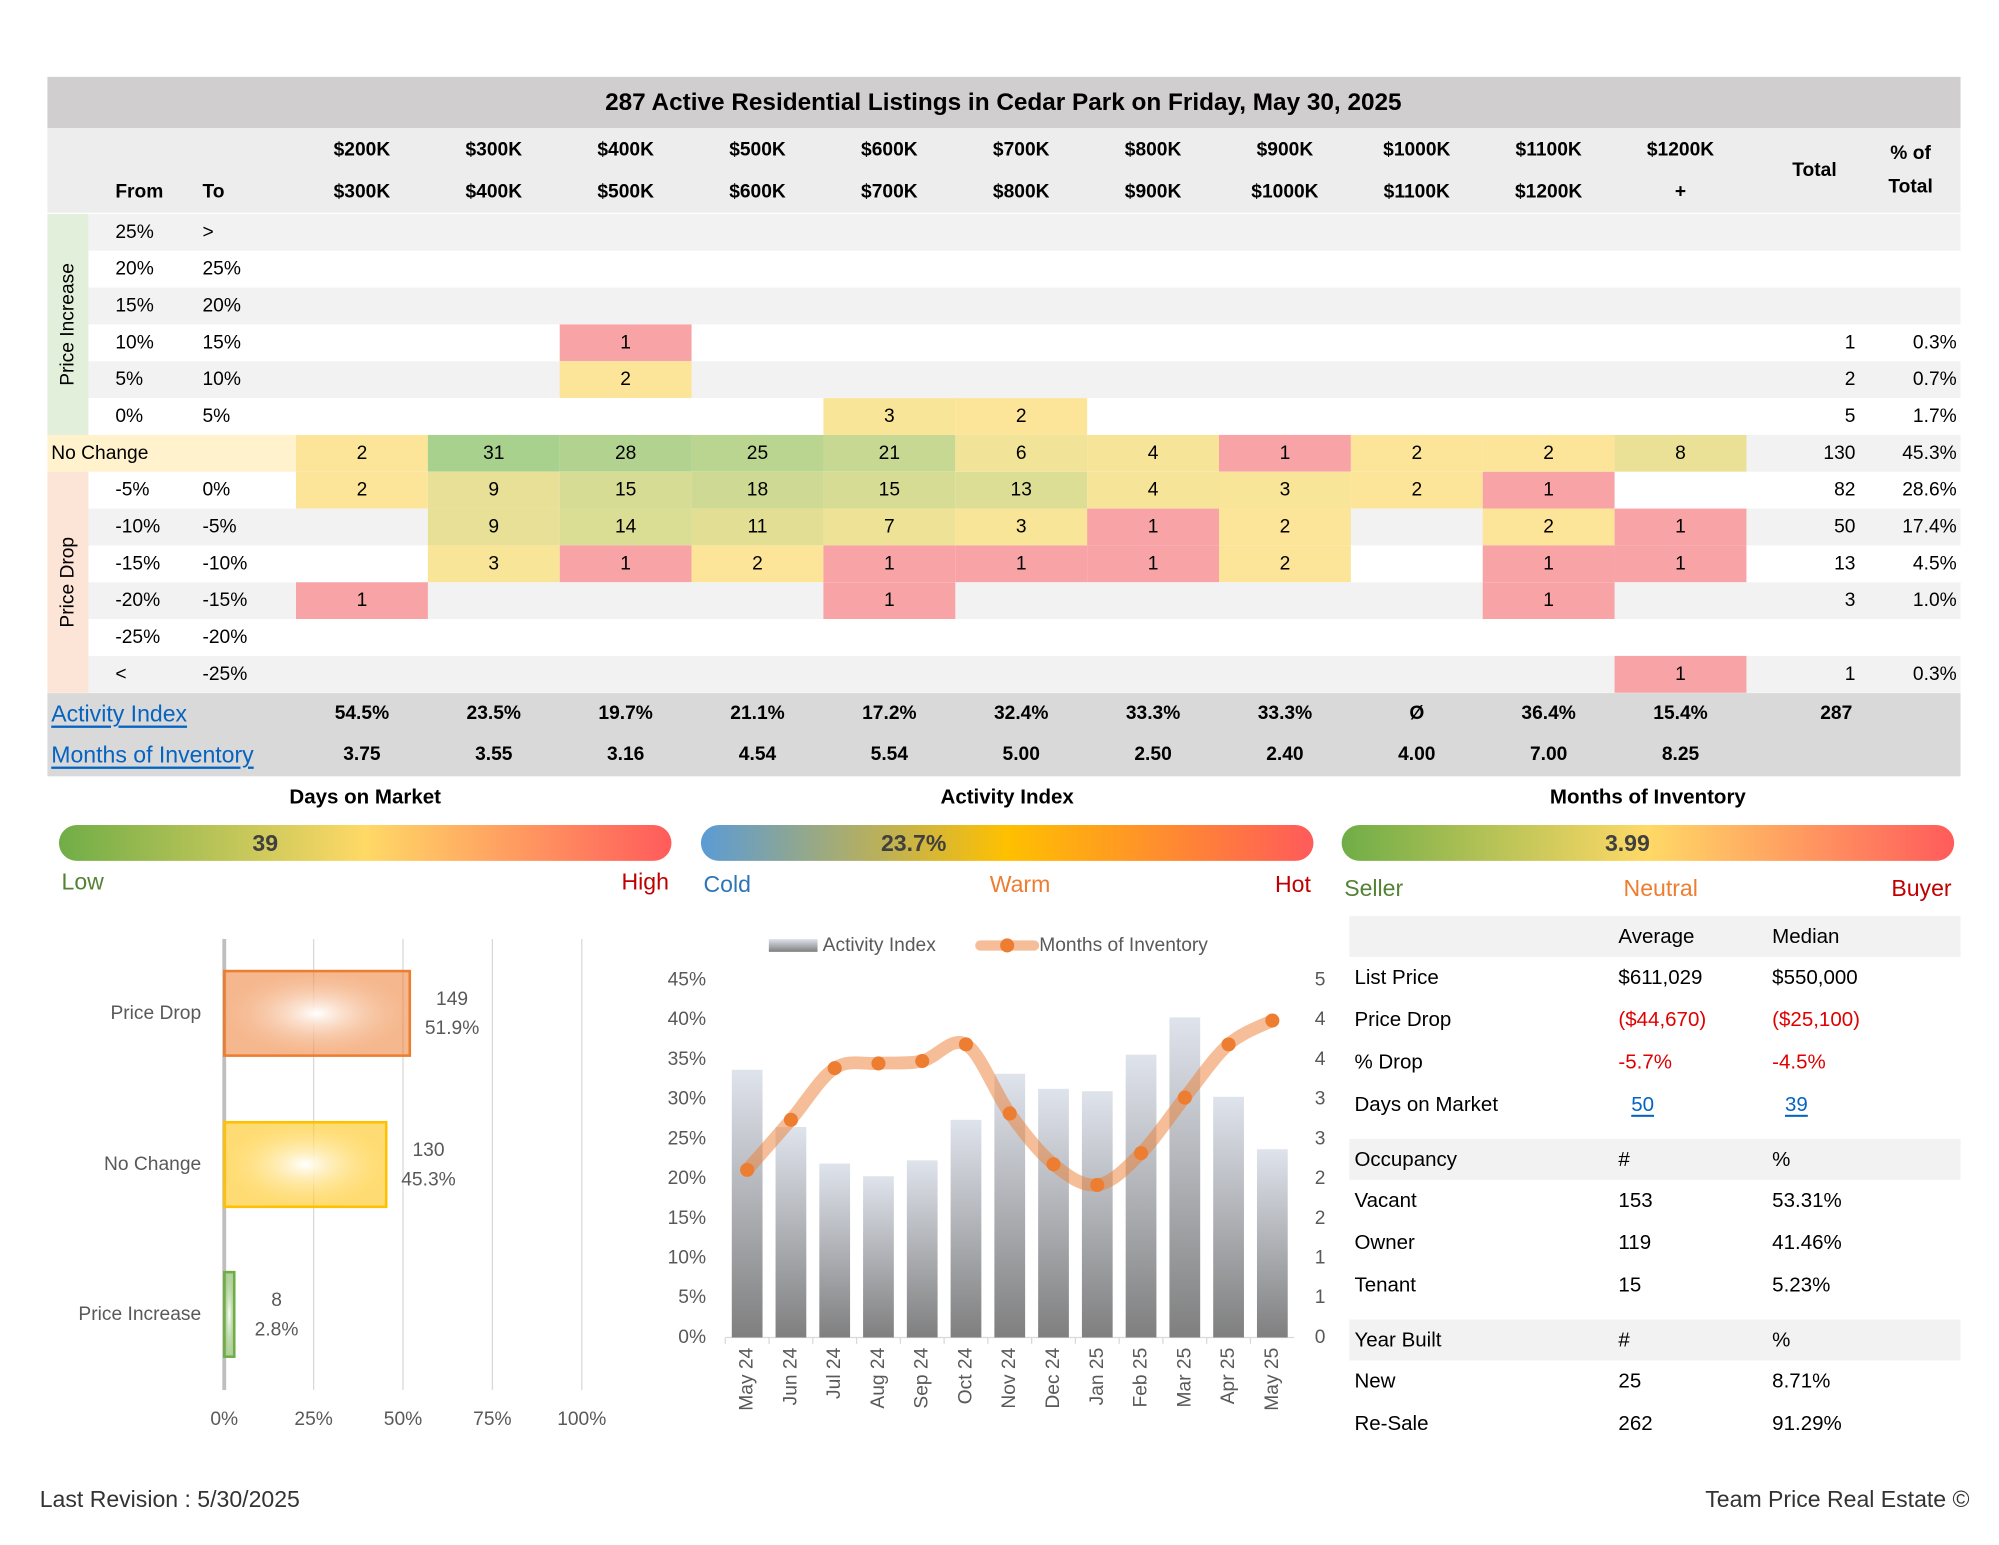 The width and height of the screenshot is (1999, 1545). Describe the element at coordinates (172, 453) in the screenshot. I see `row-label-background` at that location.